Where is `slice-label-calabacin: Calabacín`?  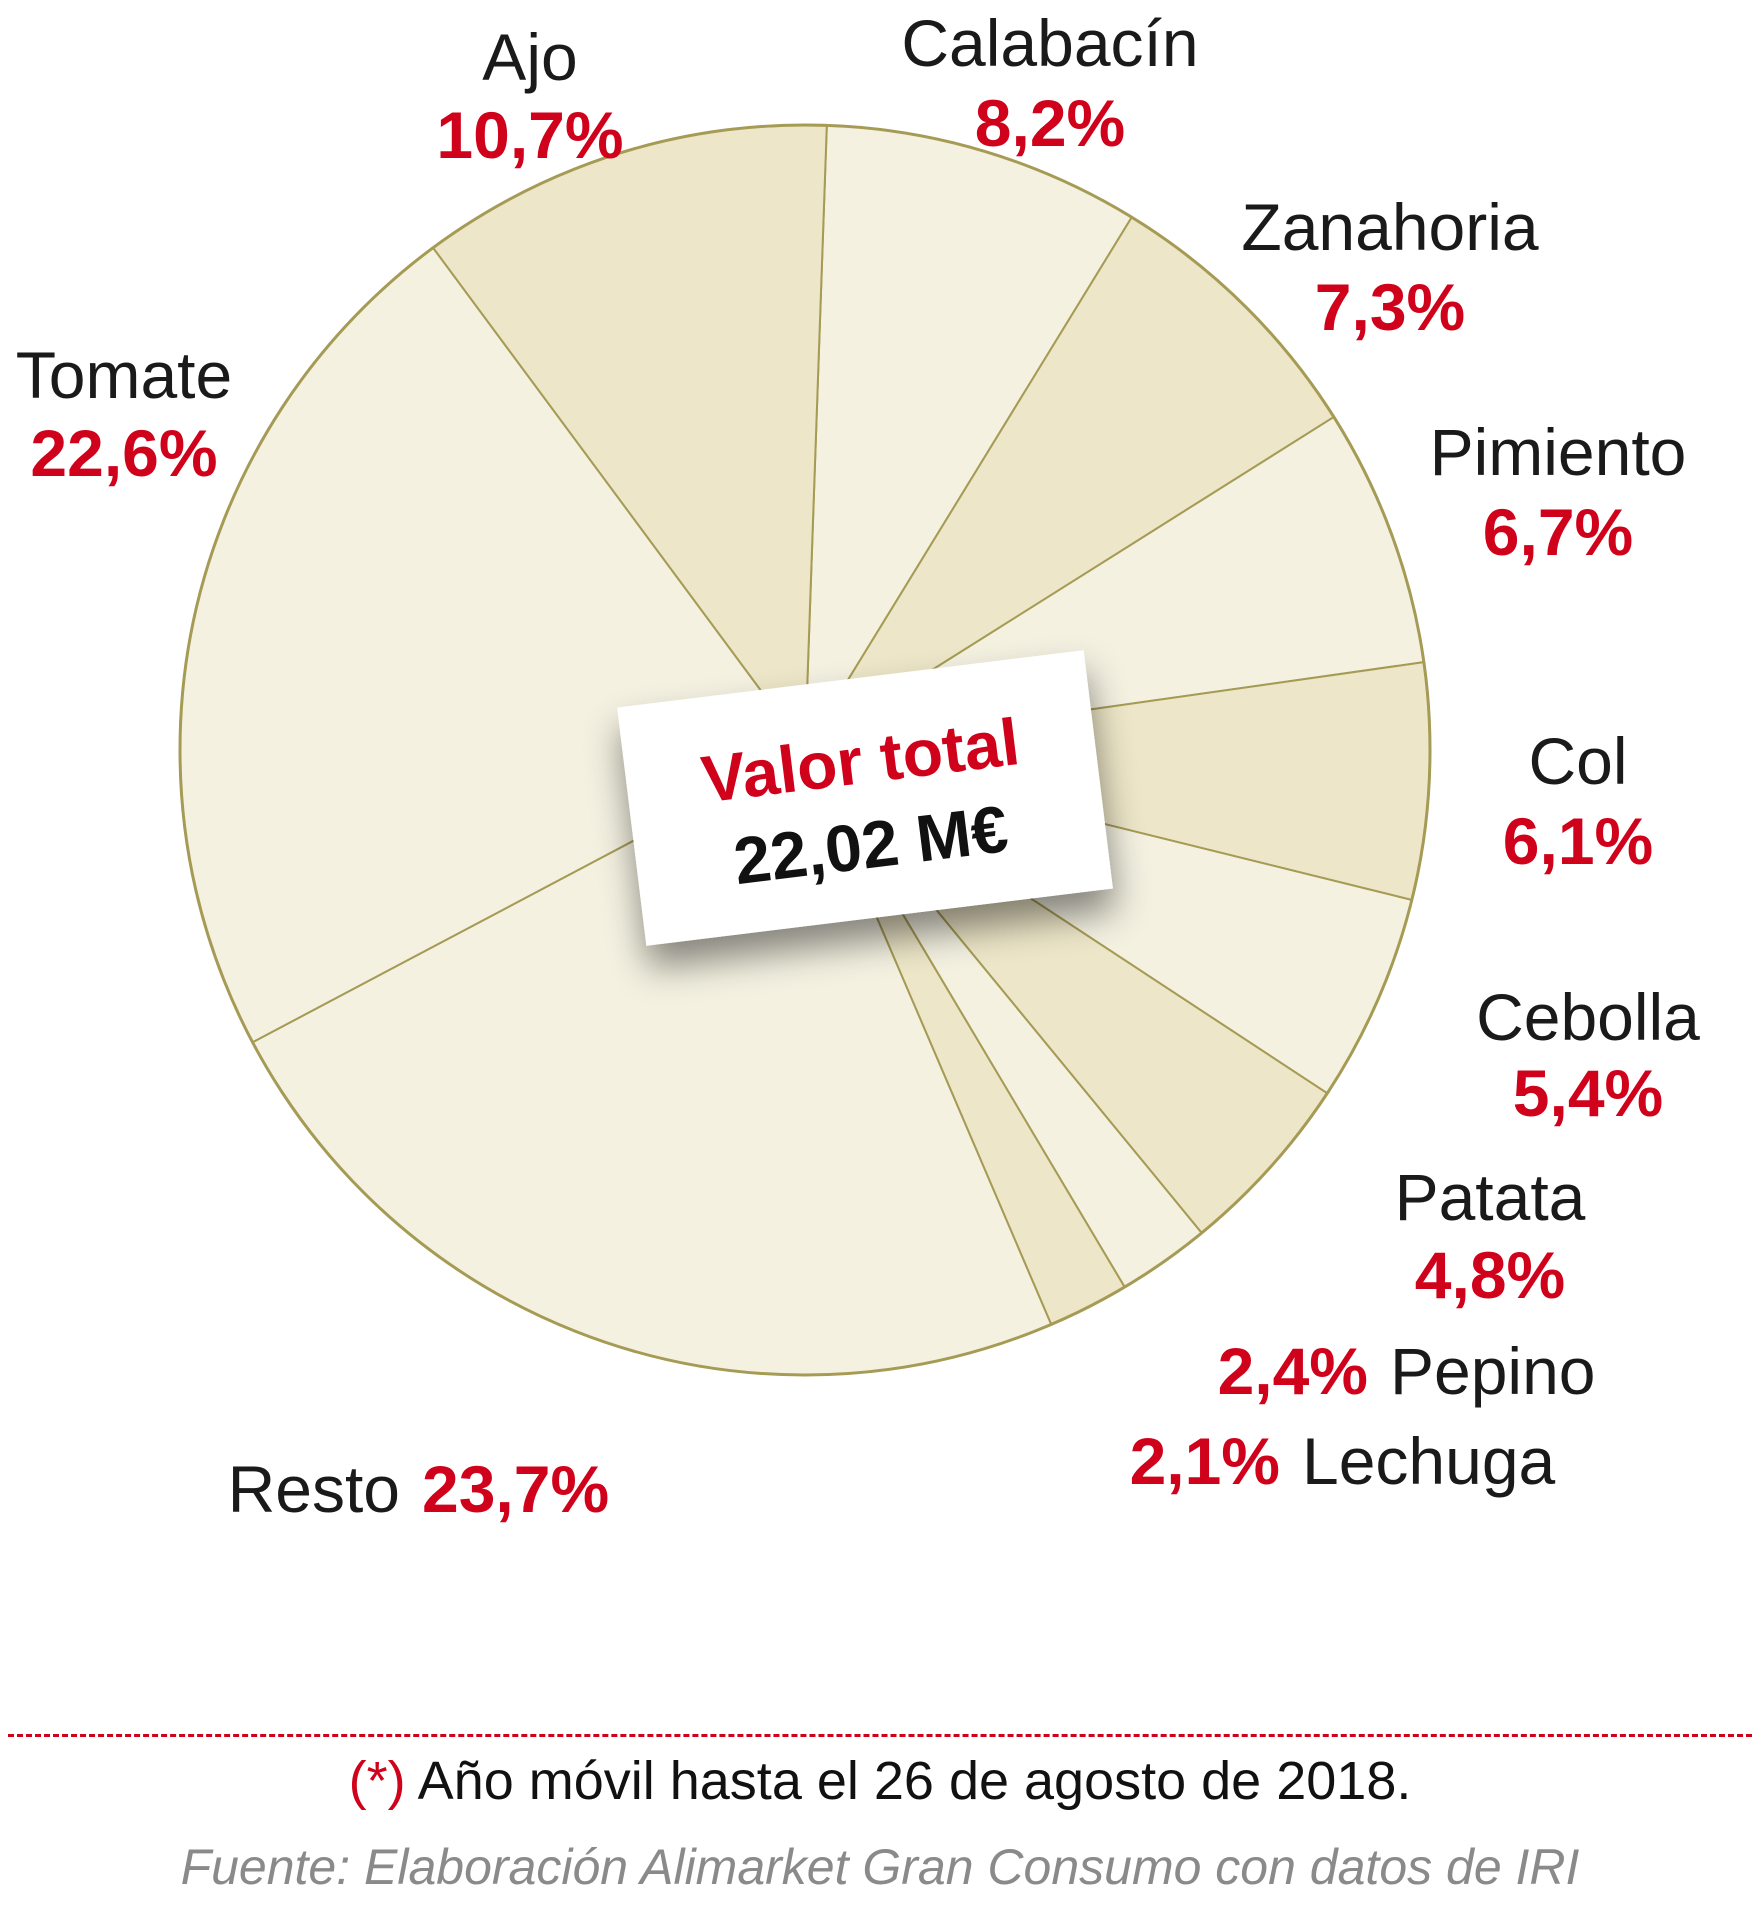
slice-label-calabacin: Calabacín is located at coordinates (1049, 43).